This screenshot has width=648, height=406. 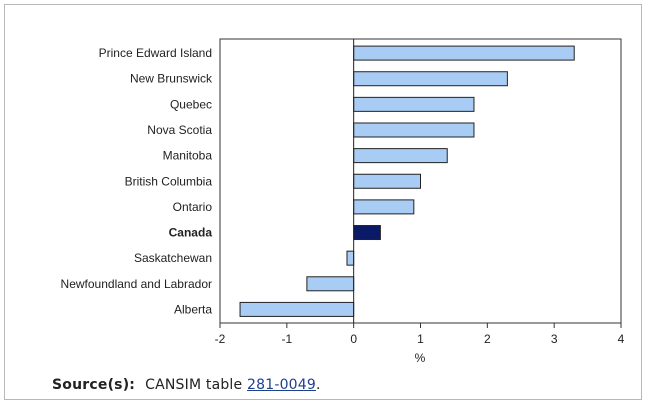 What do you see at coordinates (191, 233) in the screenshot?
I see `category-label-canada: Canada` at bounding box center [191, 233].